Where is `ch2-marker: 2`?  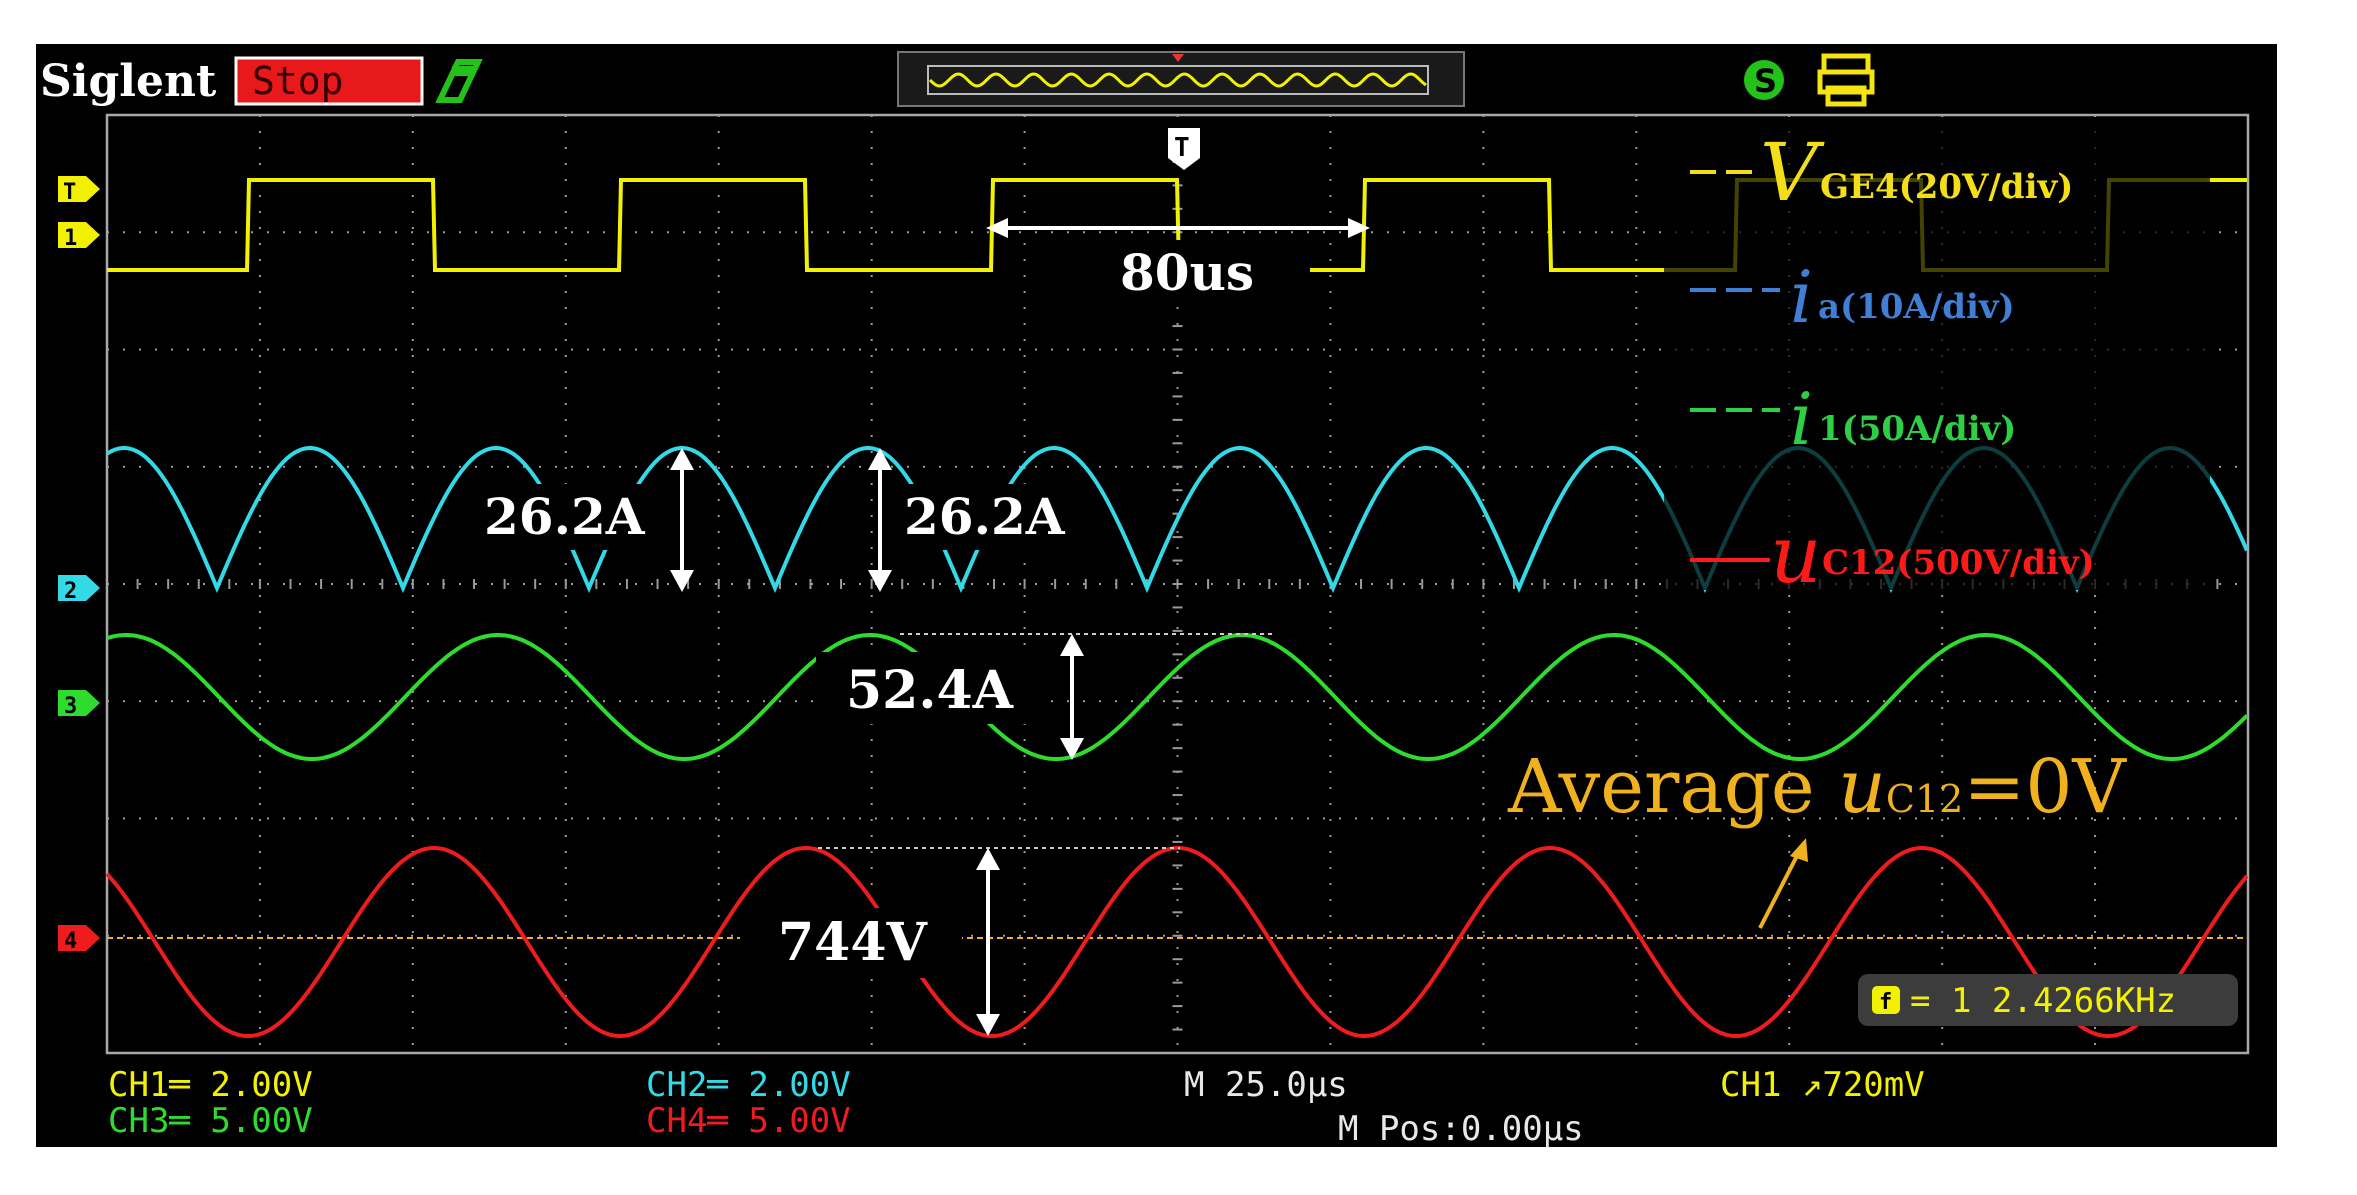
ch2-marker: 2 is located at coordinates (79, 589).